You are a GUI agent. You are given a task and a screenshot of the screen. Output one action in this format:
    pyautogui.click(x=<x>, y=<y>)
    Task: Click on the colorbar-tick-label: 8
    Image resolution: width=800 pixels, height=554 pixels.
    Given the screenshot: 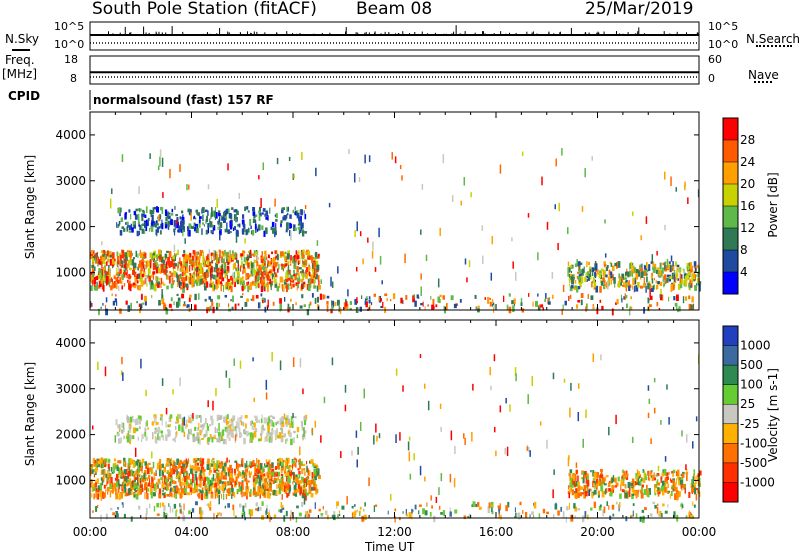 What is the action you would take?
    pyautogui.click(x=744, y=250)
    